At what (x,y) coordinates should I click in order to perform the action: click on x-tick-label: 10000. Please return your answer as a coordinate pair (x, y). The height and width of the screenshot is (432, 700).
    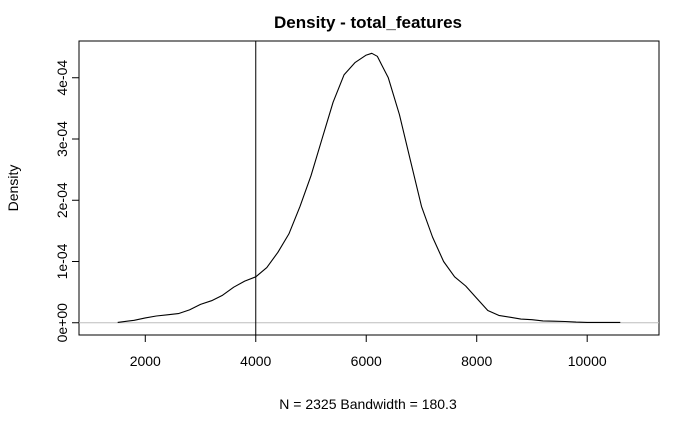
    Looking at the image, I should click on (587, 361).